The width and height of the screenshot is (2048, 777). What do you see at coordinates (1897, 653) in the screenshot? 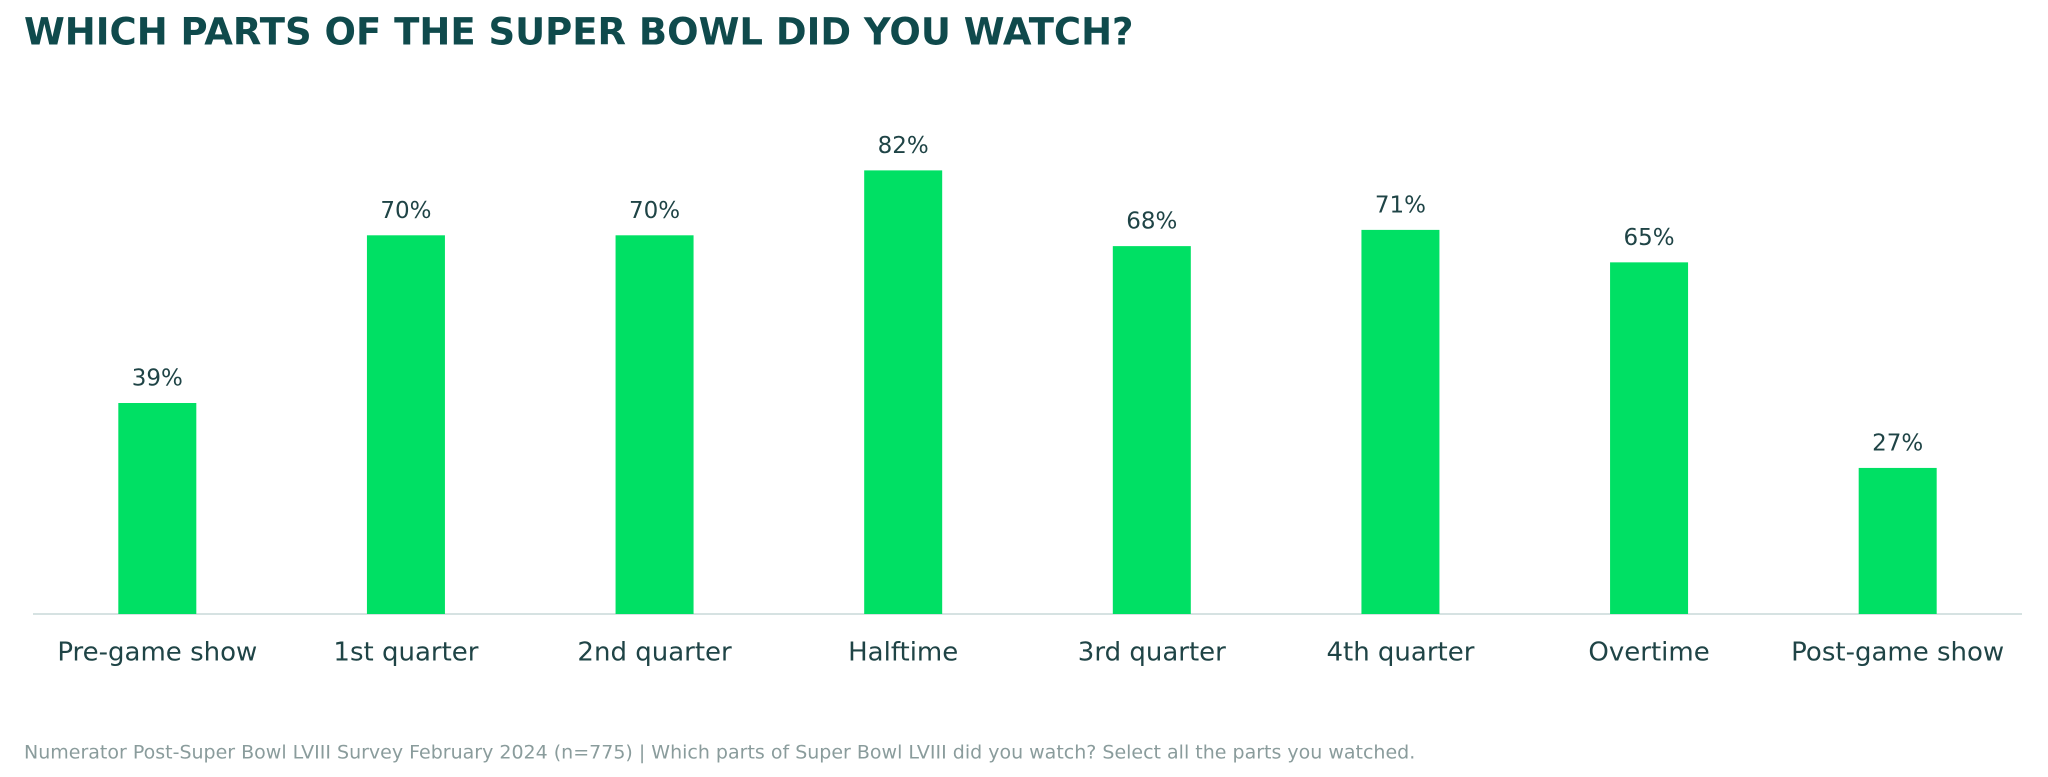
I see `x-tick-label: Post-game show` at bounding box center [1897, 653].